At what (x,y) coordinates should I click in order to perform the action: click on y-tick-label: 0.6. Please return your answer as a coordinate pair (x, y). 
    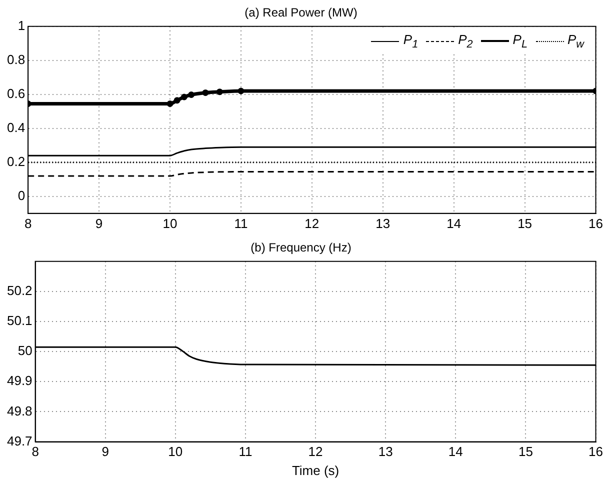
    Looking at the image, I should click on (16, 93).